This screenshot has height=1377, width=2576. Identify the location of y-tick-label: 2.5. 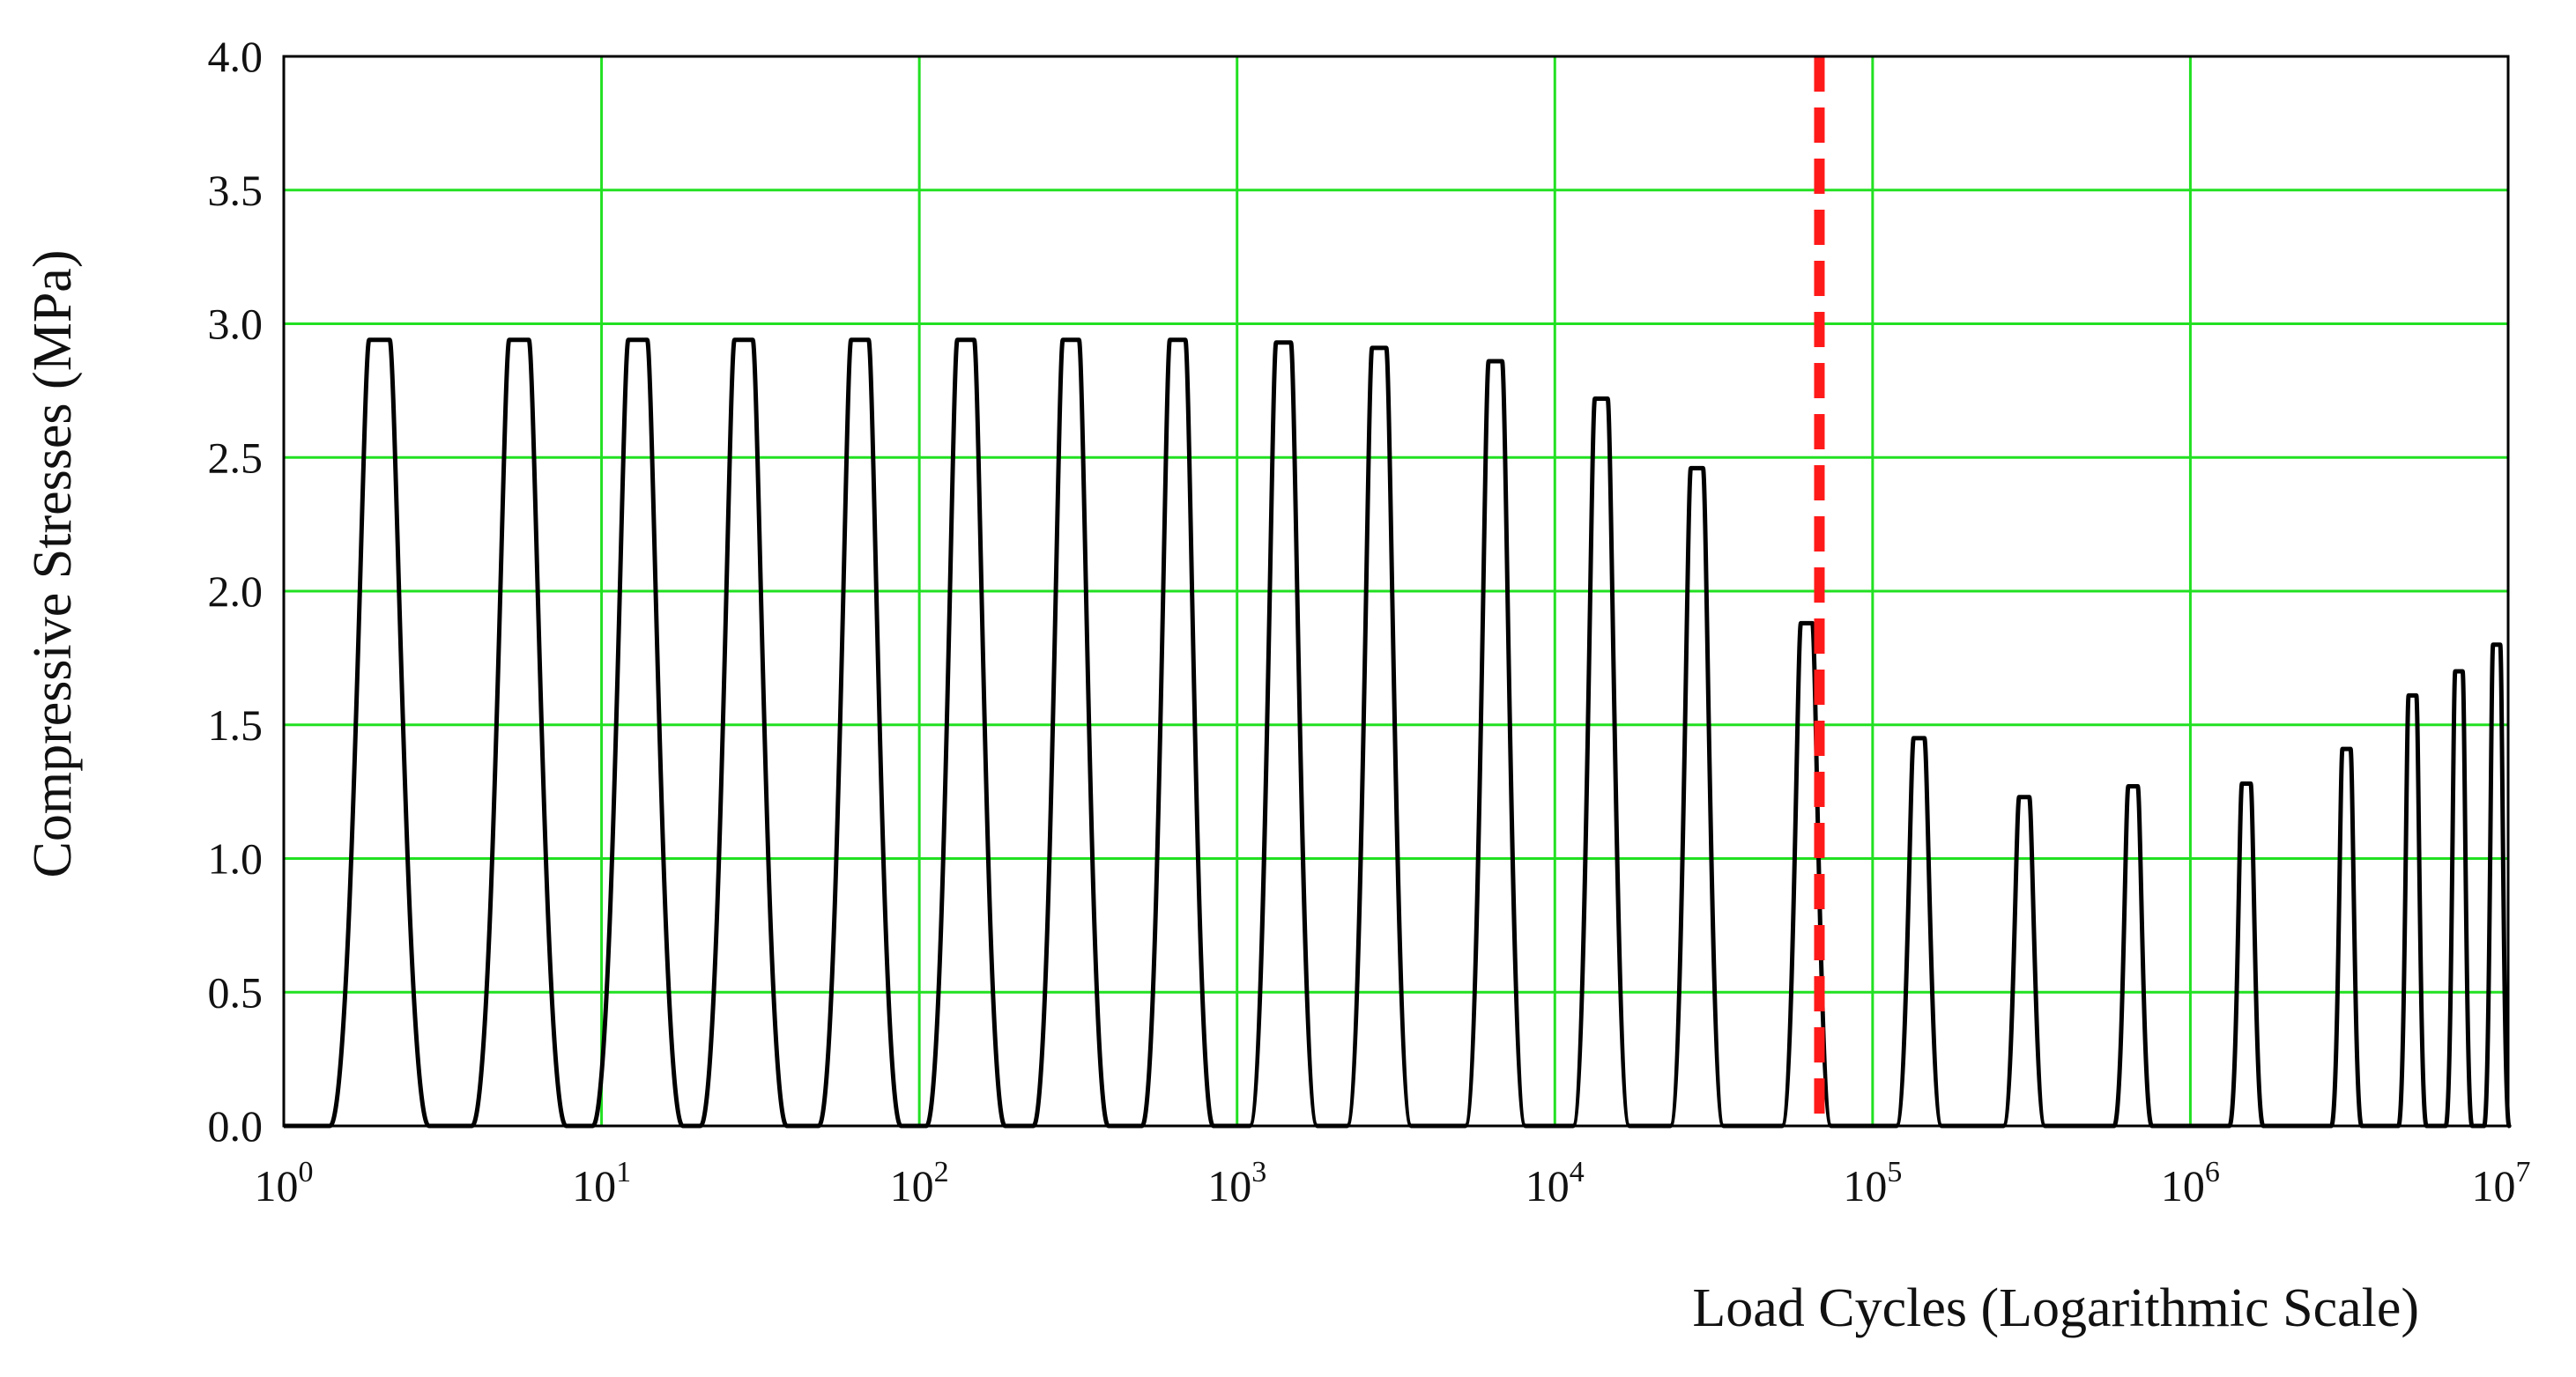
(236, 458).